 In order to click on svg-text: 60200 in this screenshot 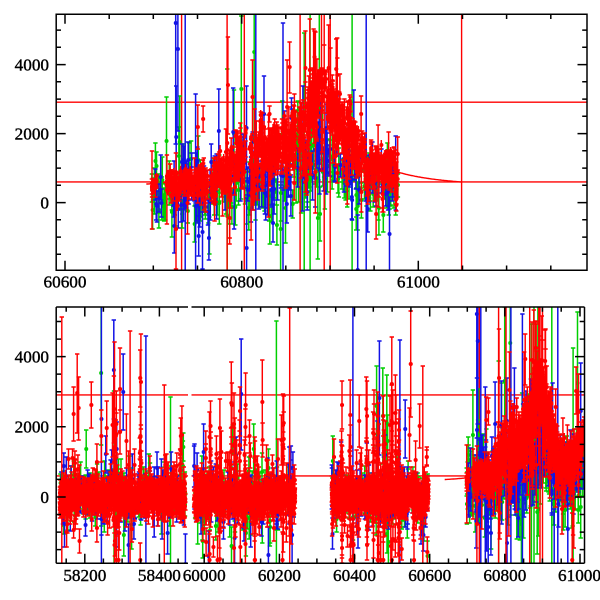, I will do `click(279, 575)`.